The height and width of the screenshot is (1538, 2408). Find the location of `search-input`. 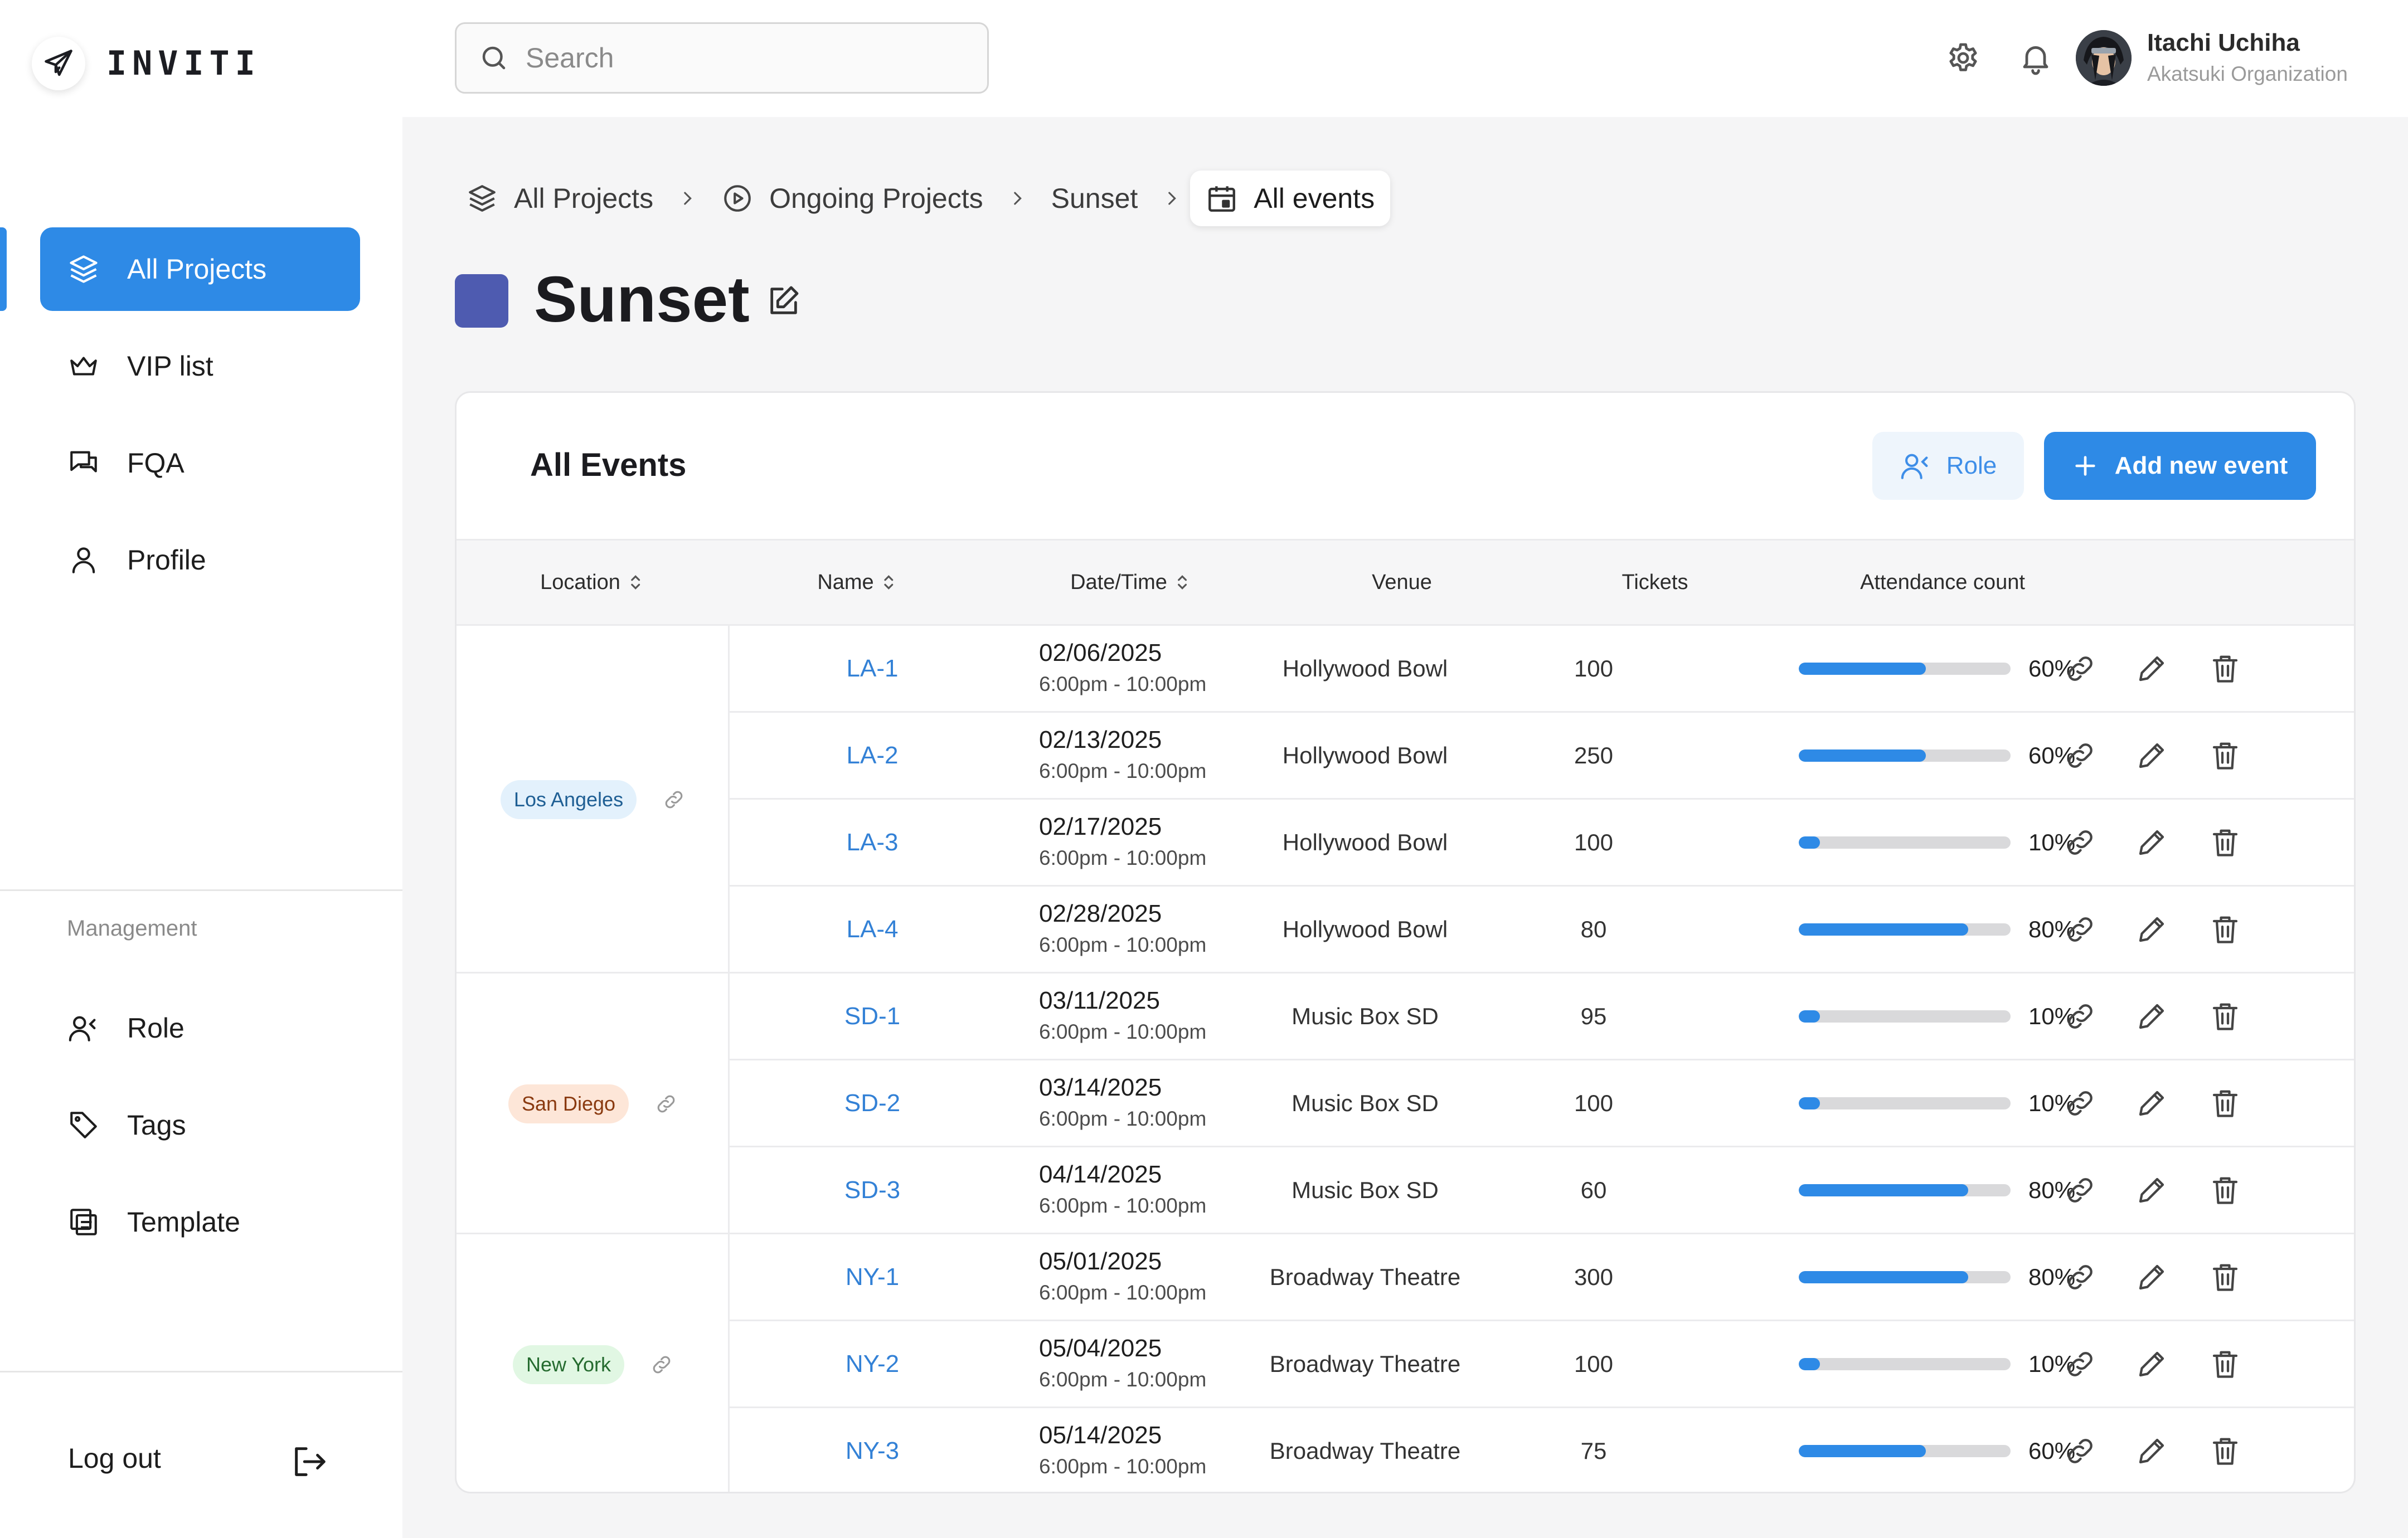

search-input is located at coordinates (744, 58).